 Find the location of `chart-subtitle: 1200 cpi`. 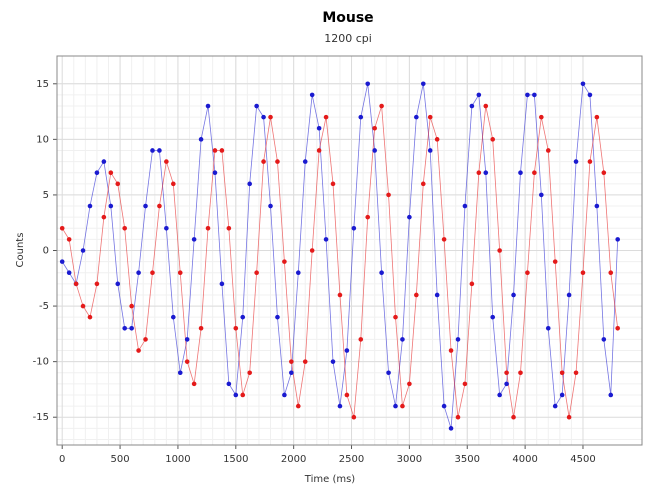

chart-subtitle: 1200 cpi is located at coordinates (348, 38).